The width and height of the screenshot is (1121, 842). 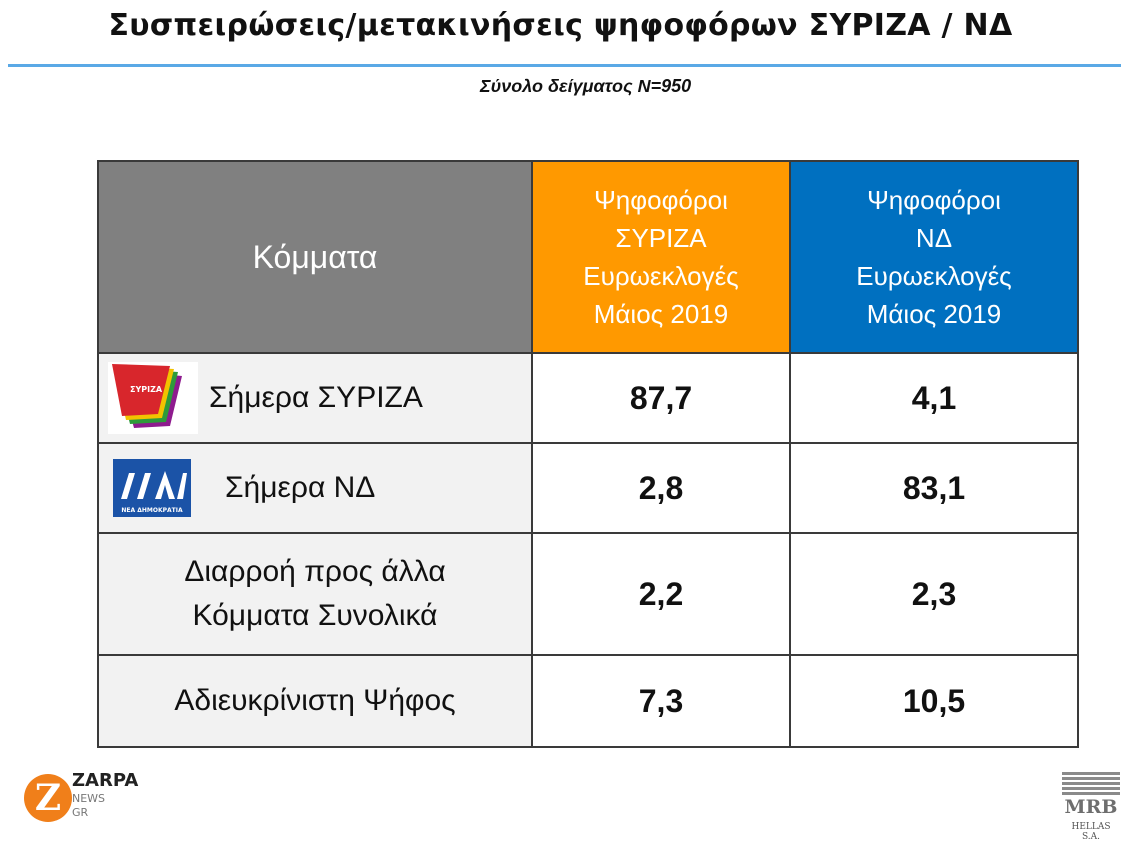 What do you see at coordinates (153, 398) in the screenshot?
I see `syriza-logo-icon: ΣΥΡΙΖΑ` at bounding box center [153, 398].